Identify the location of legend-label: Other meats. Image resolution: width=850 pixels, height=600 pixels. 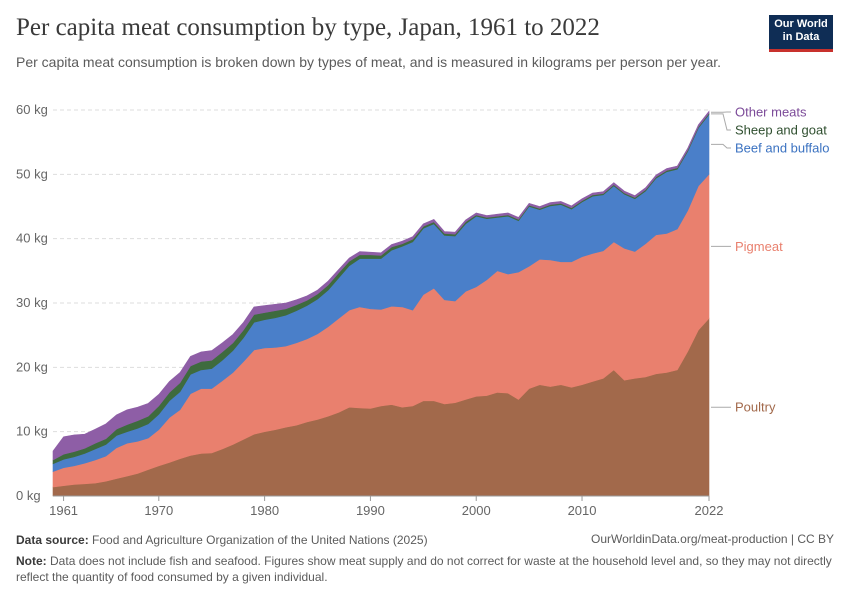
(771, 112).